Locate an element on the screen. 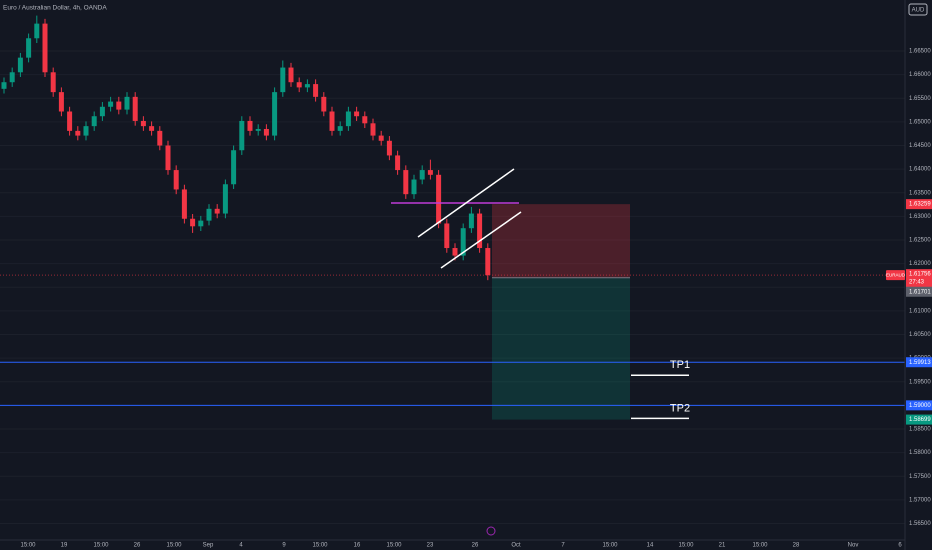 The width and height of the screenshot is (932, 550). x-tick-label: 23 is located at coordinates (430, 546).